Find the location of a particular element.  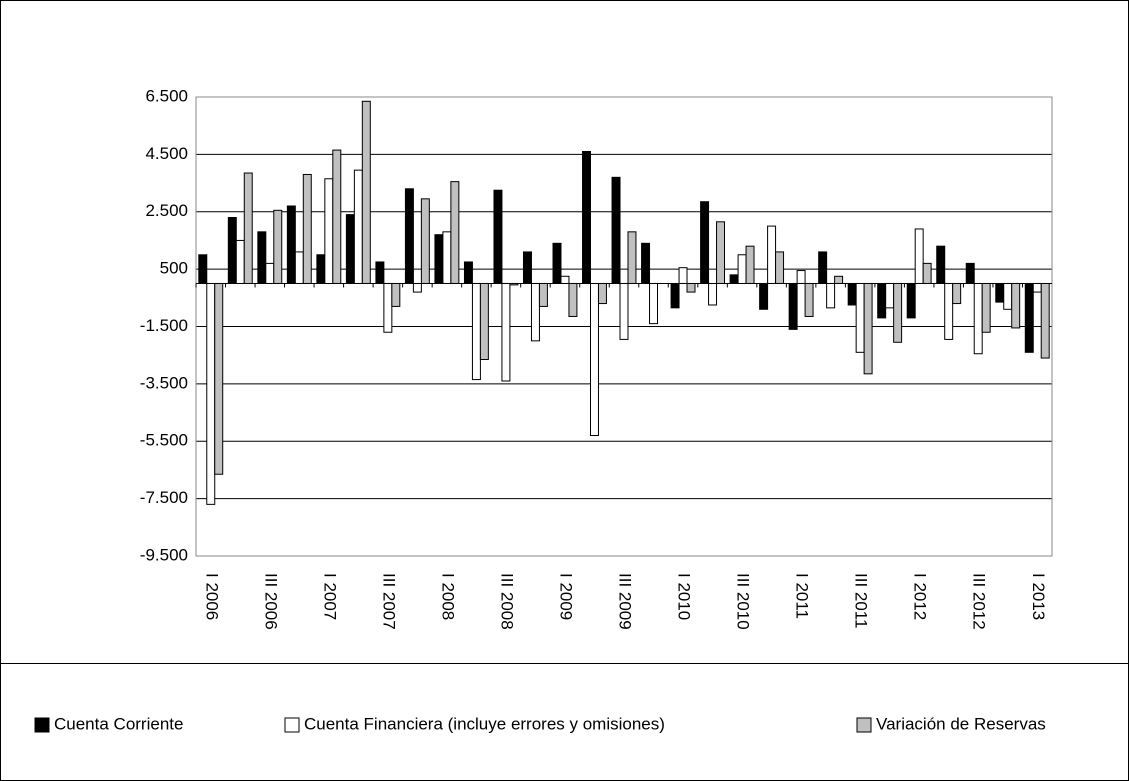

x-tick-label: I 2008 is located at coordinates (447, 596).